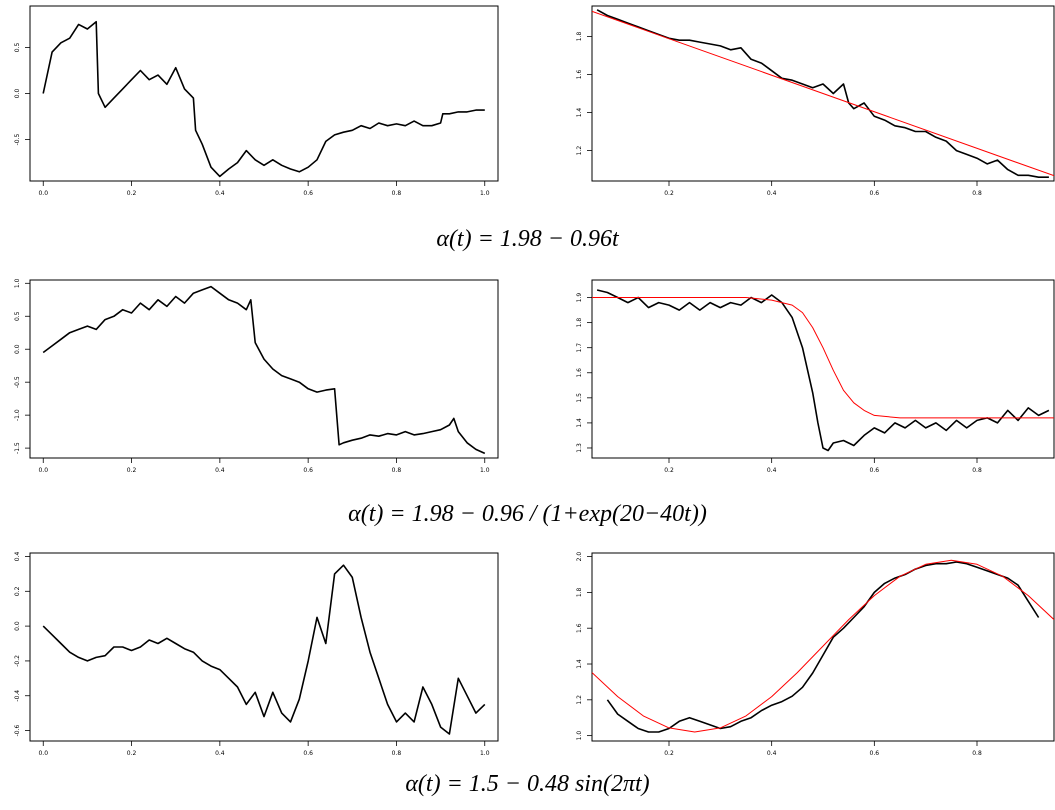 The width and height of the screenshot is (1055, 810). I want to click on panel-3-1: 0.0 0.2 0.4 0.6 0.8 1.0 -0.6 -0.4 -0.2 0.0 0.2 0.4, so click(256, 654).